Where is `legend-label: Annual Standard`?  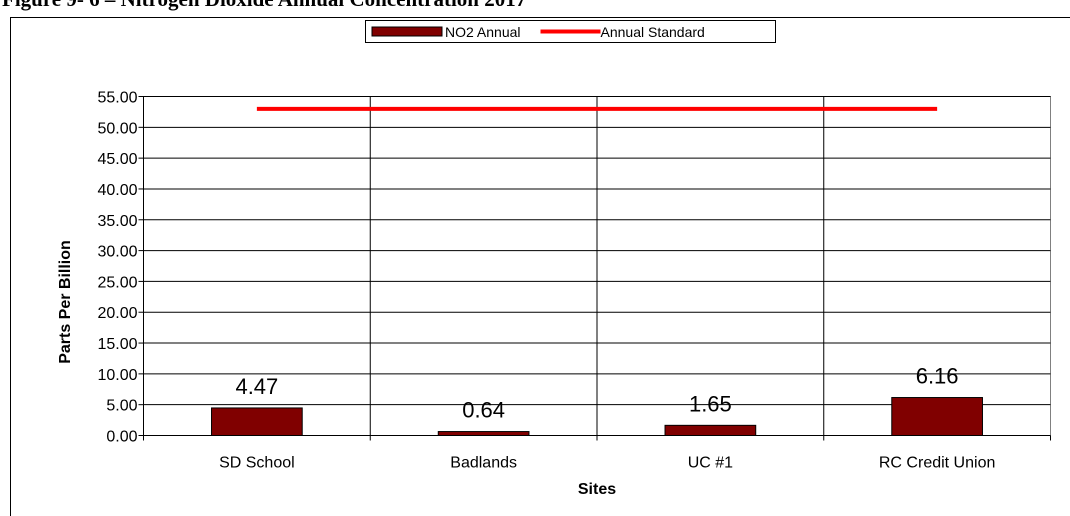
legend-label: Annual Standard is located at coordinates (653, 32).